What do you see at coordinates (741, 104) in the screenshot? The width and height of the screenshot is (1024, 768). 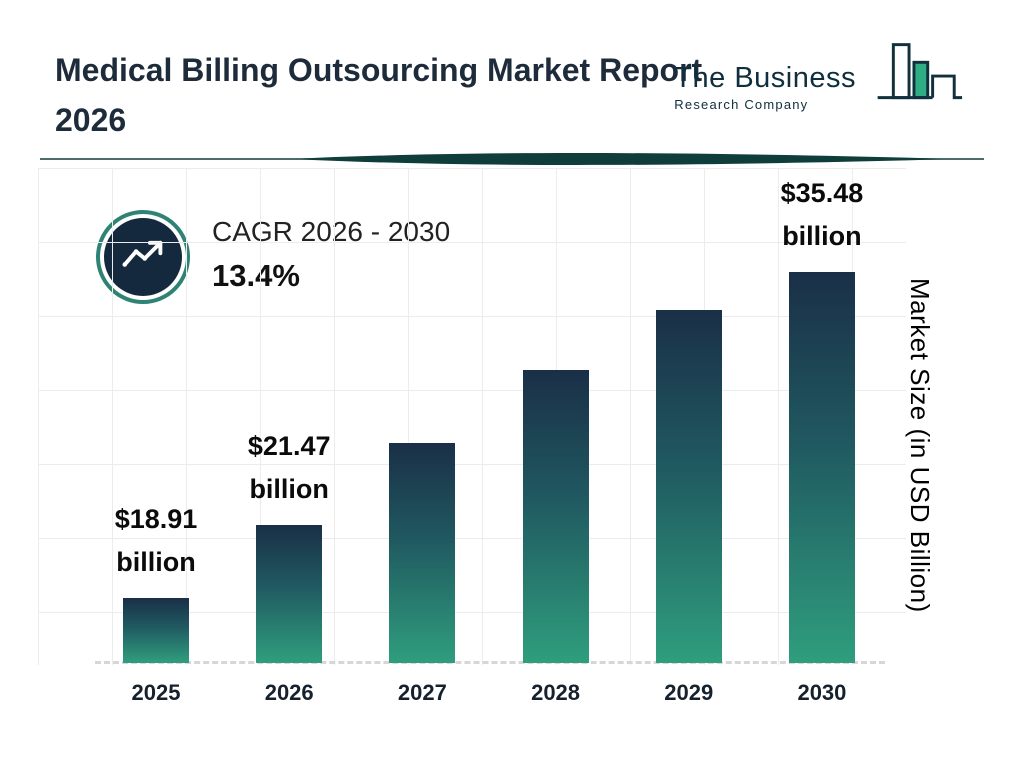 I see `logo-subtitle: Research Company` at bounding box center [741, 104].